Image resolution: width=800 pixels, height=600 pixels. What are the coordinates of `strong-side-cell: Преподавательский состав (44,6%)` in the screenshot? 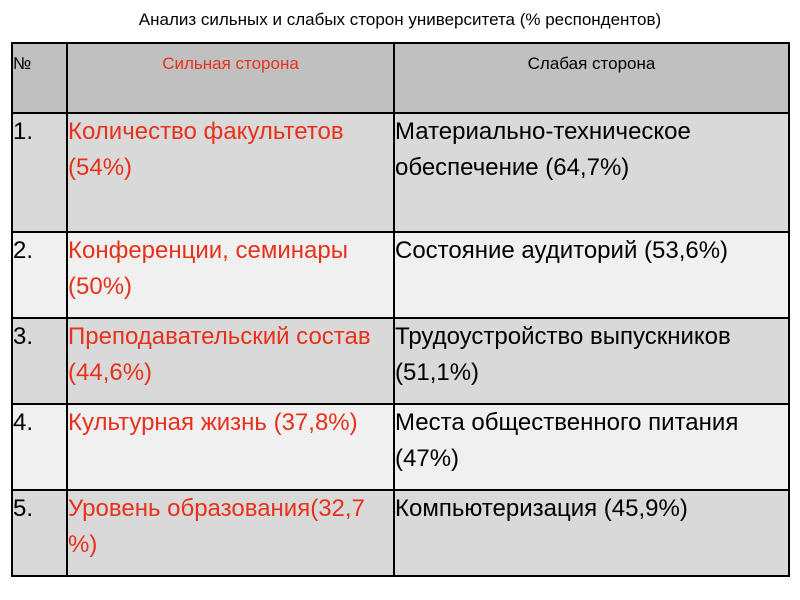 It's located at (230, 361).